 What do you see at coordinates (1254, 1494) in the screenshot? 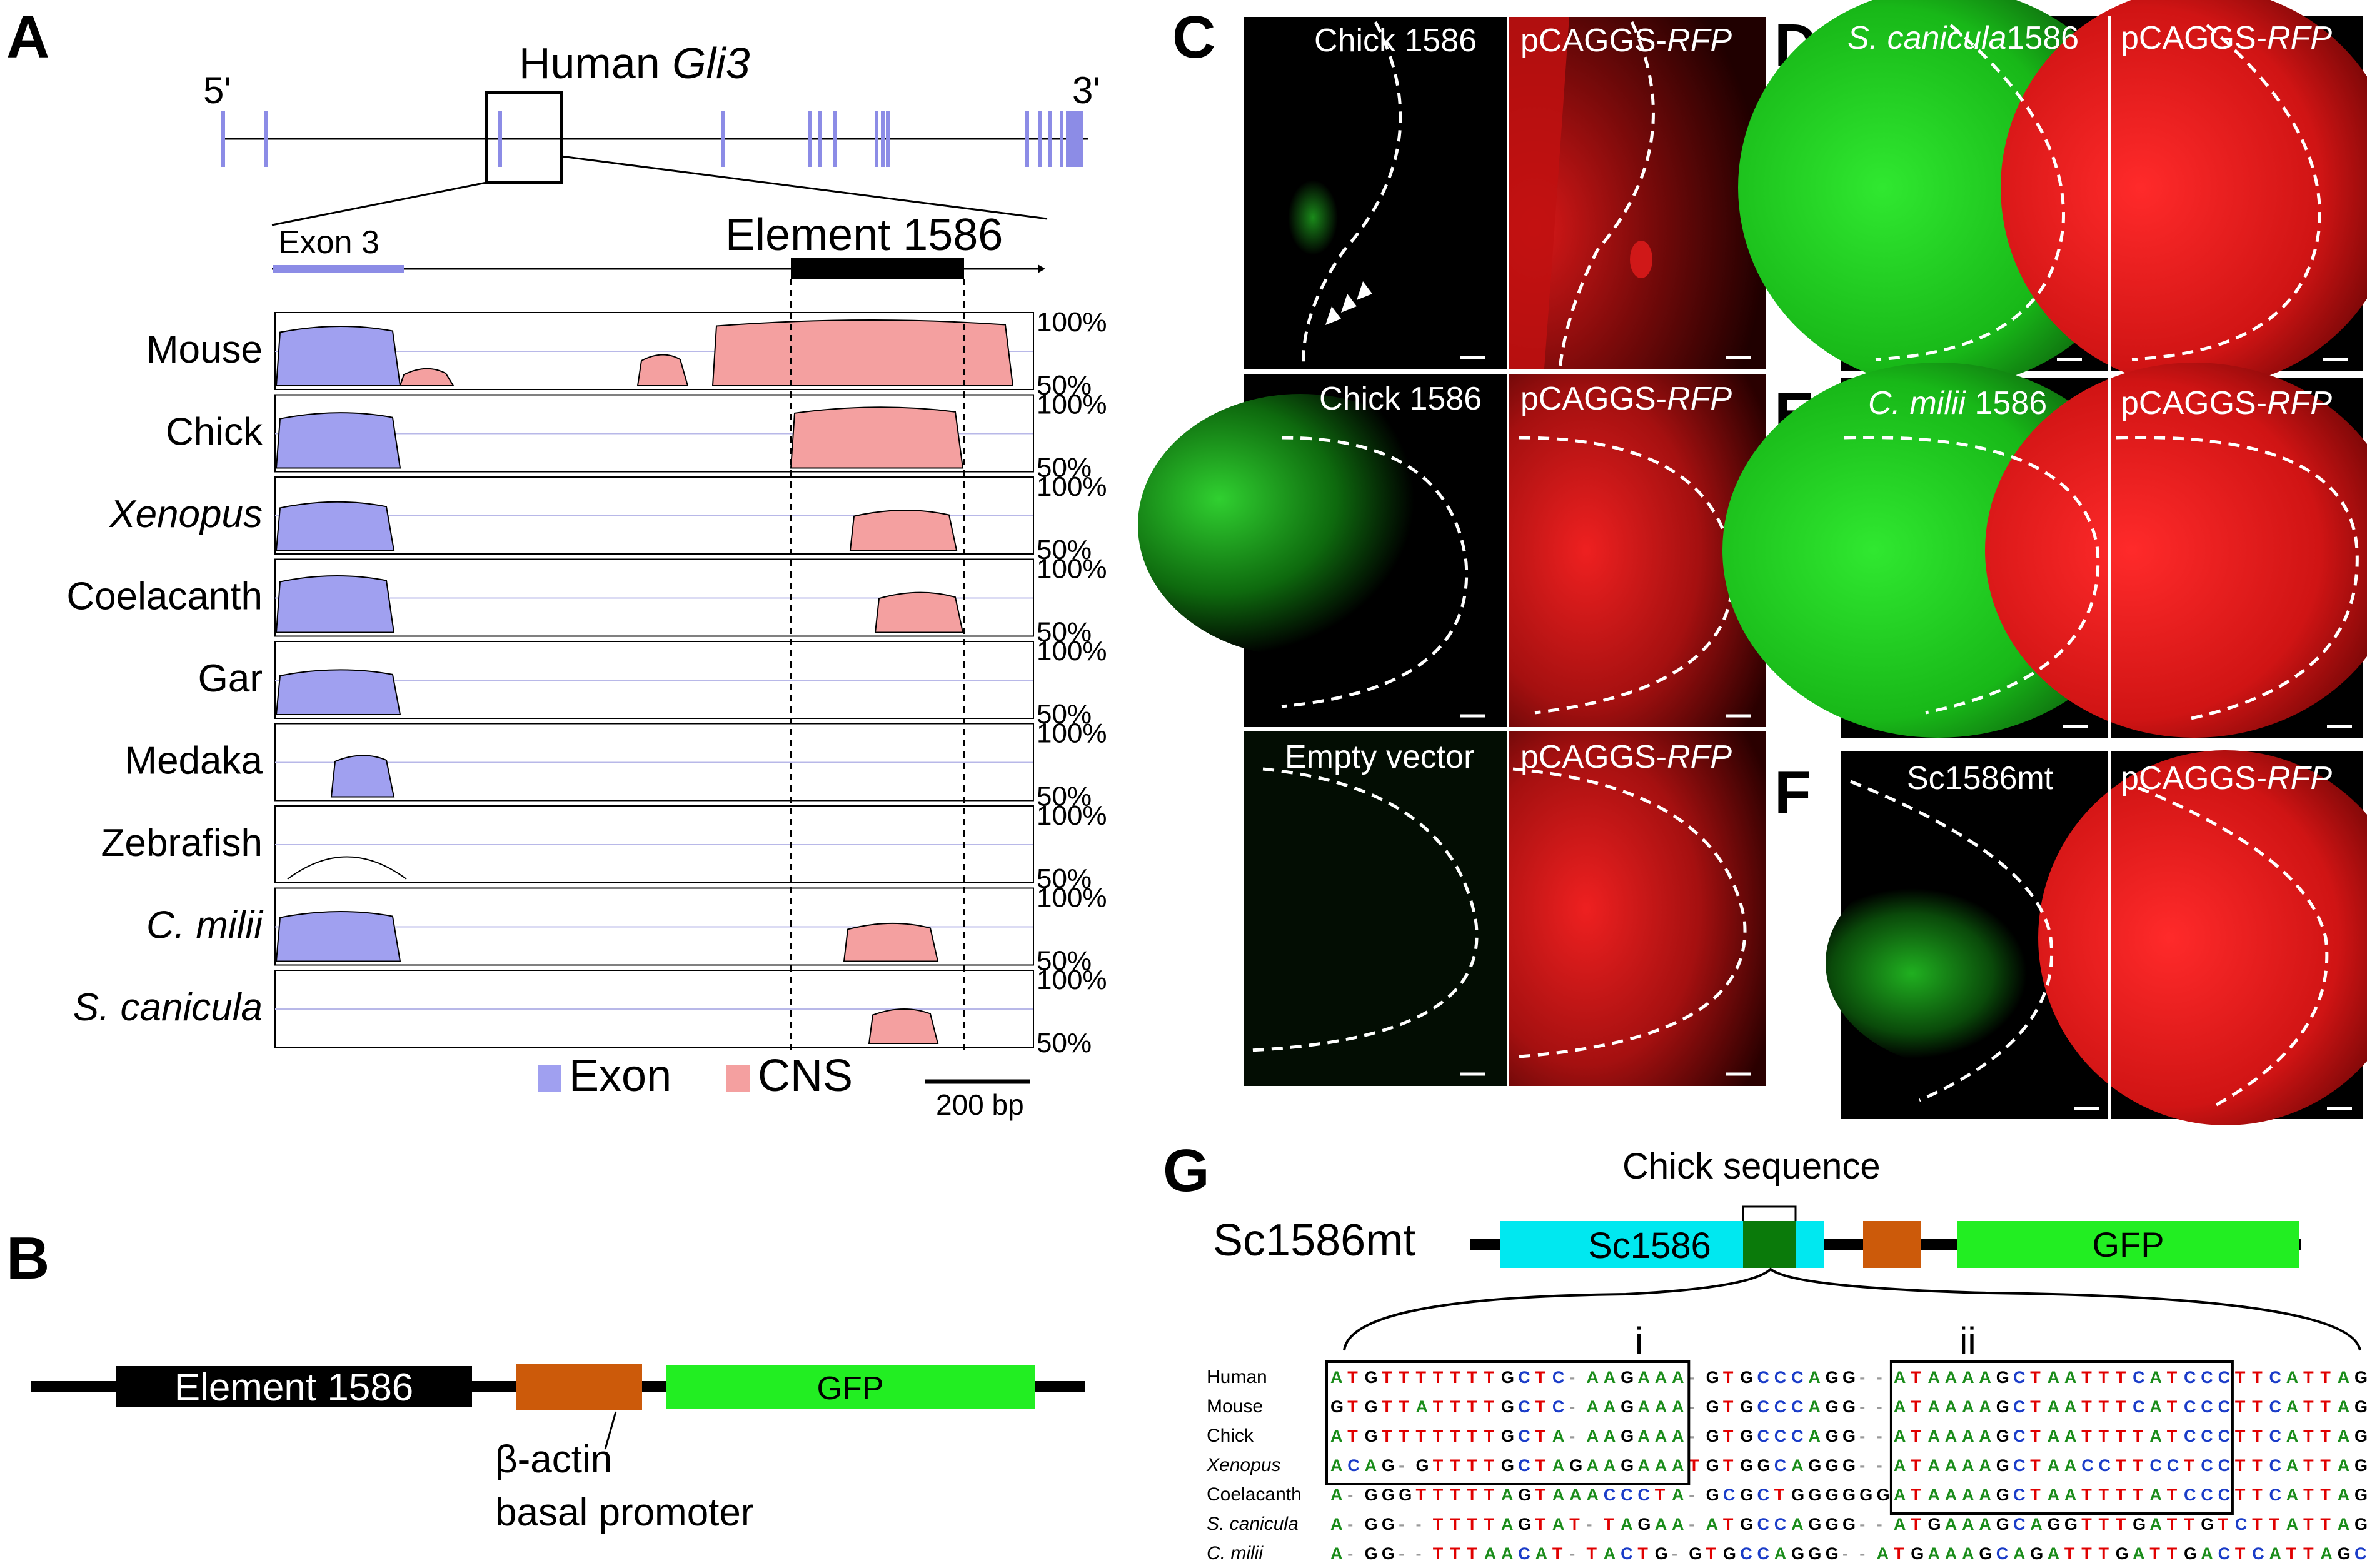
I see `alignment-species-label: Coelacanth` at bounding box center [1254, 1494].